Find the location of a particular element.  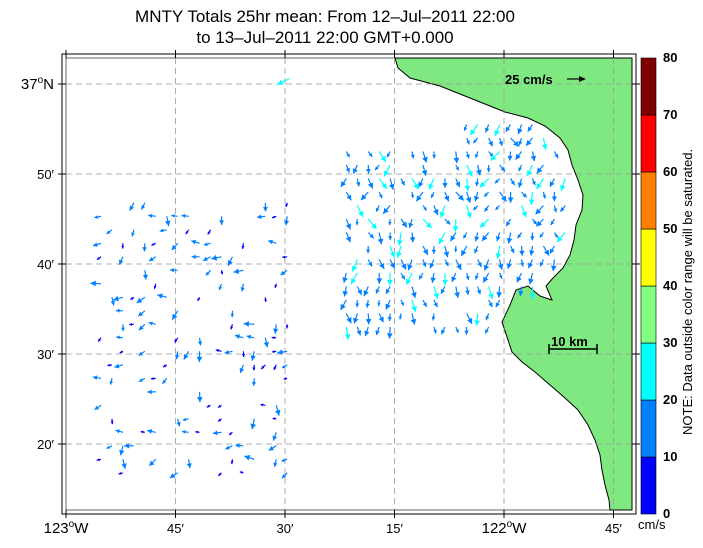

colorbar-tick-label: 70 is located at coordinates (670, 114).